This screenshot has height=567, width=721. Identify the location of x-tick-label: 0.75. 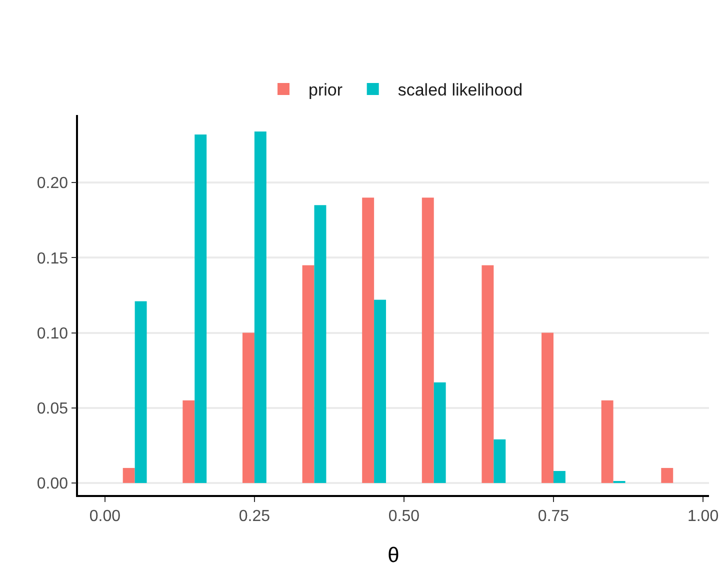
(554, 516).